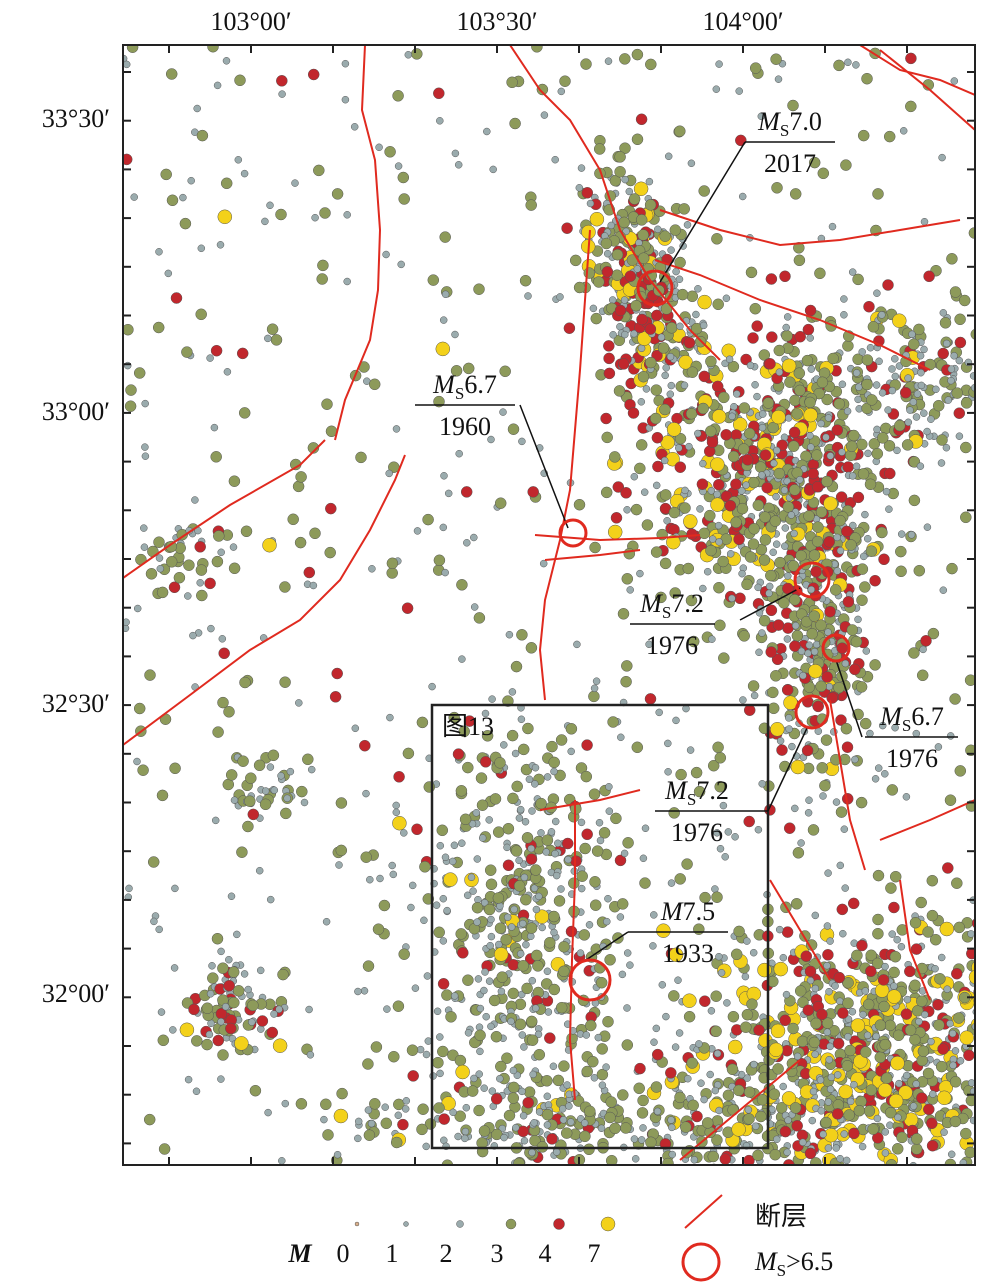  What do you see at coordinates (703, 1211) in the screenshot?
I see `legend-fault-line` at bounding box center [703, 1211].